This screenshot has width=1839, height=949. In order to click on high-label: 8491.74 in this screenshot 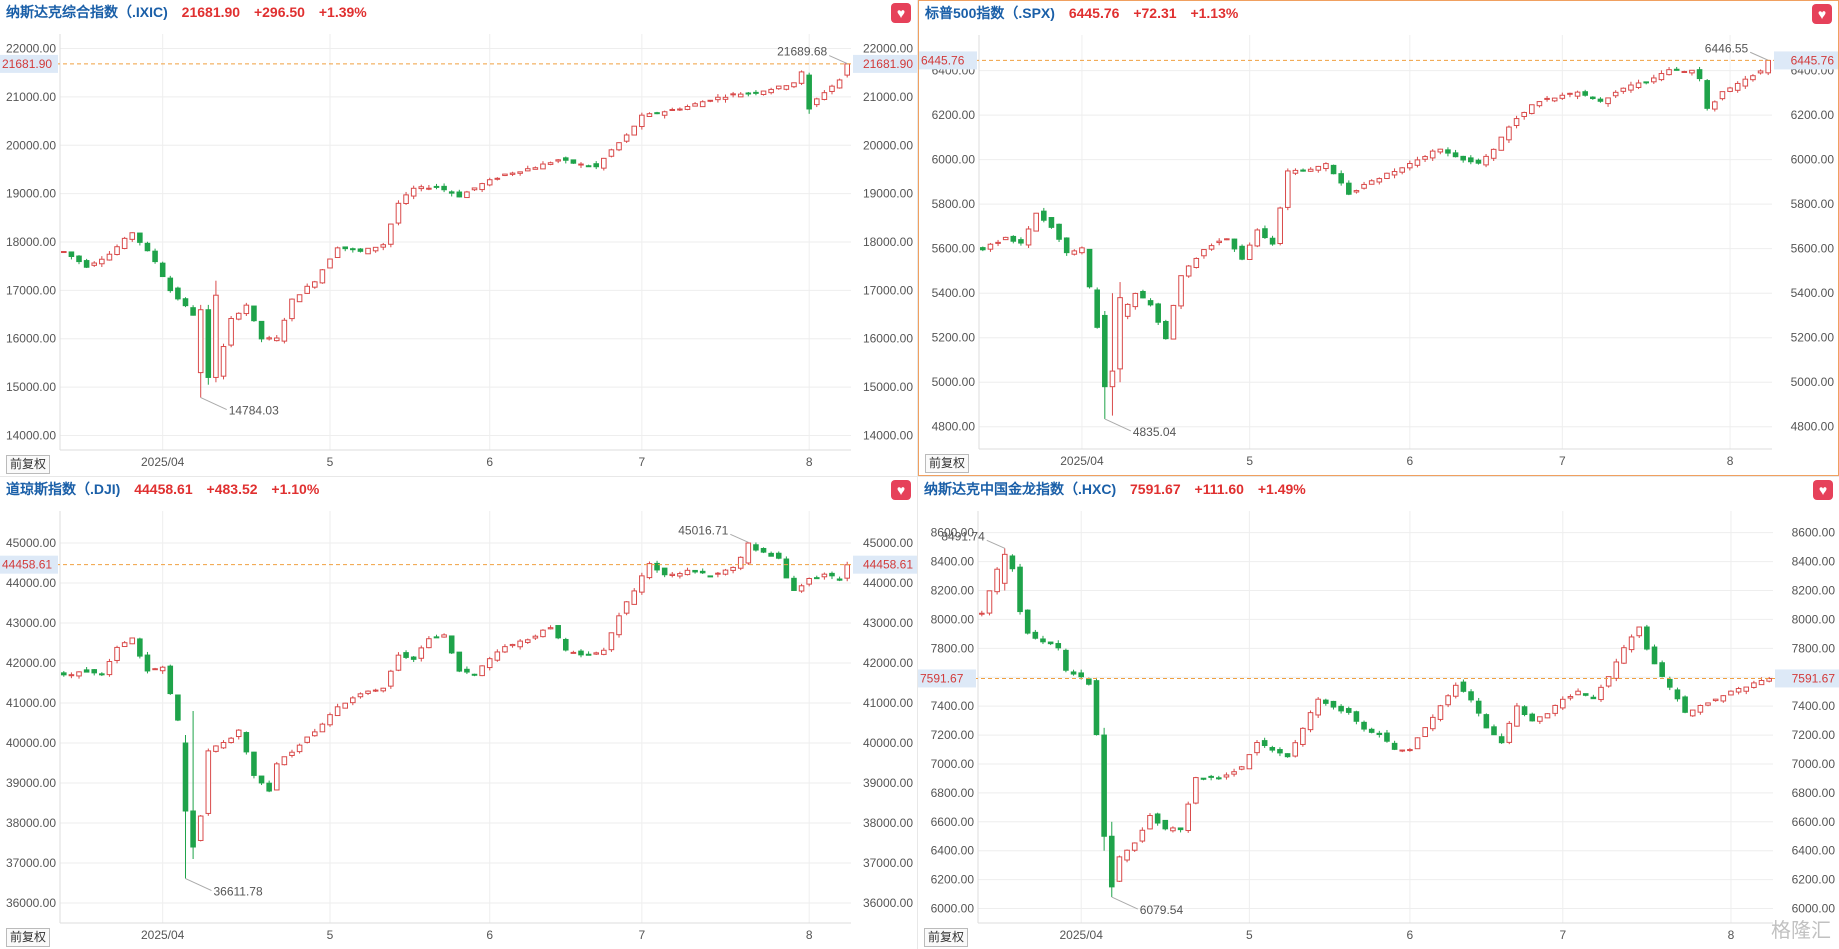, I will do `click(963, 536)`.